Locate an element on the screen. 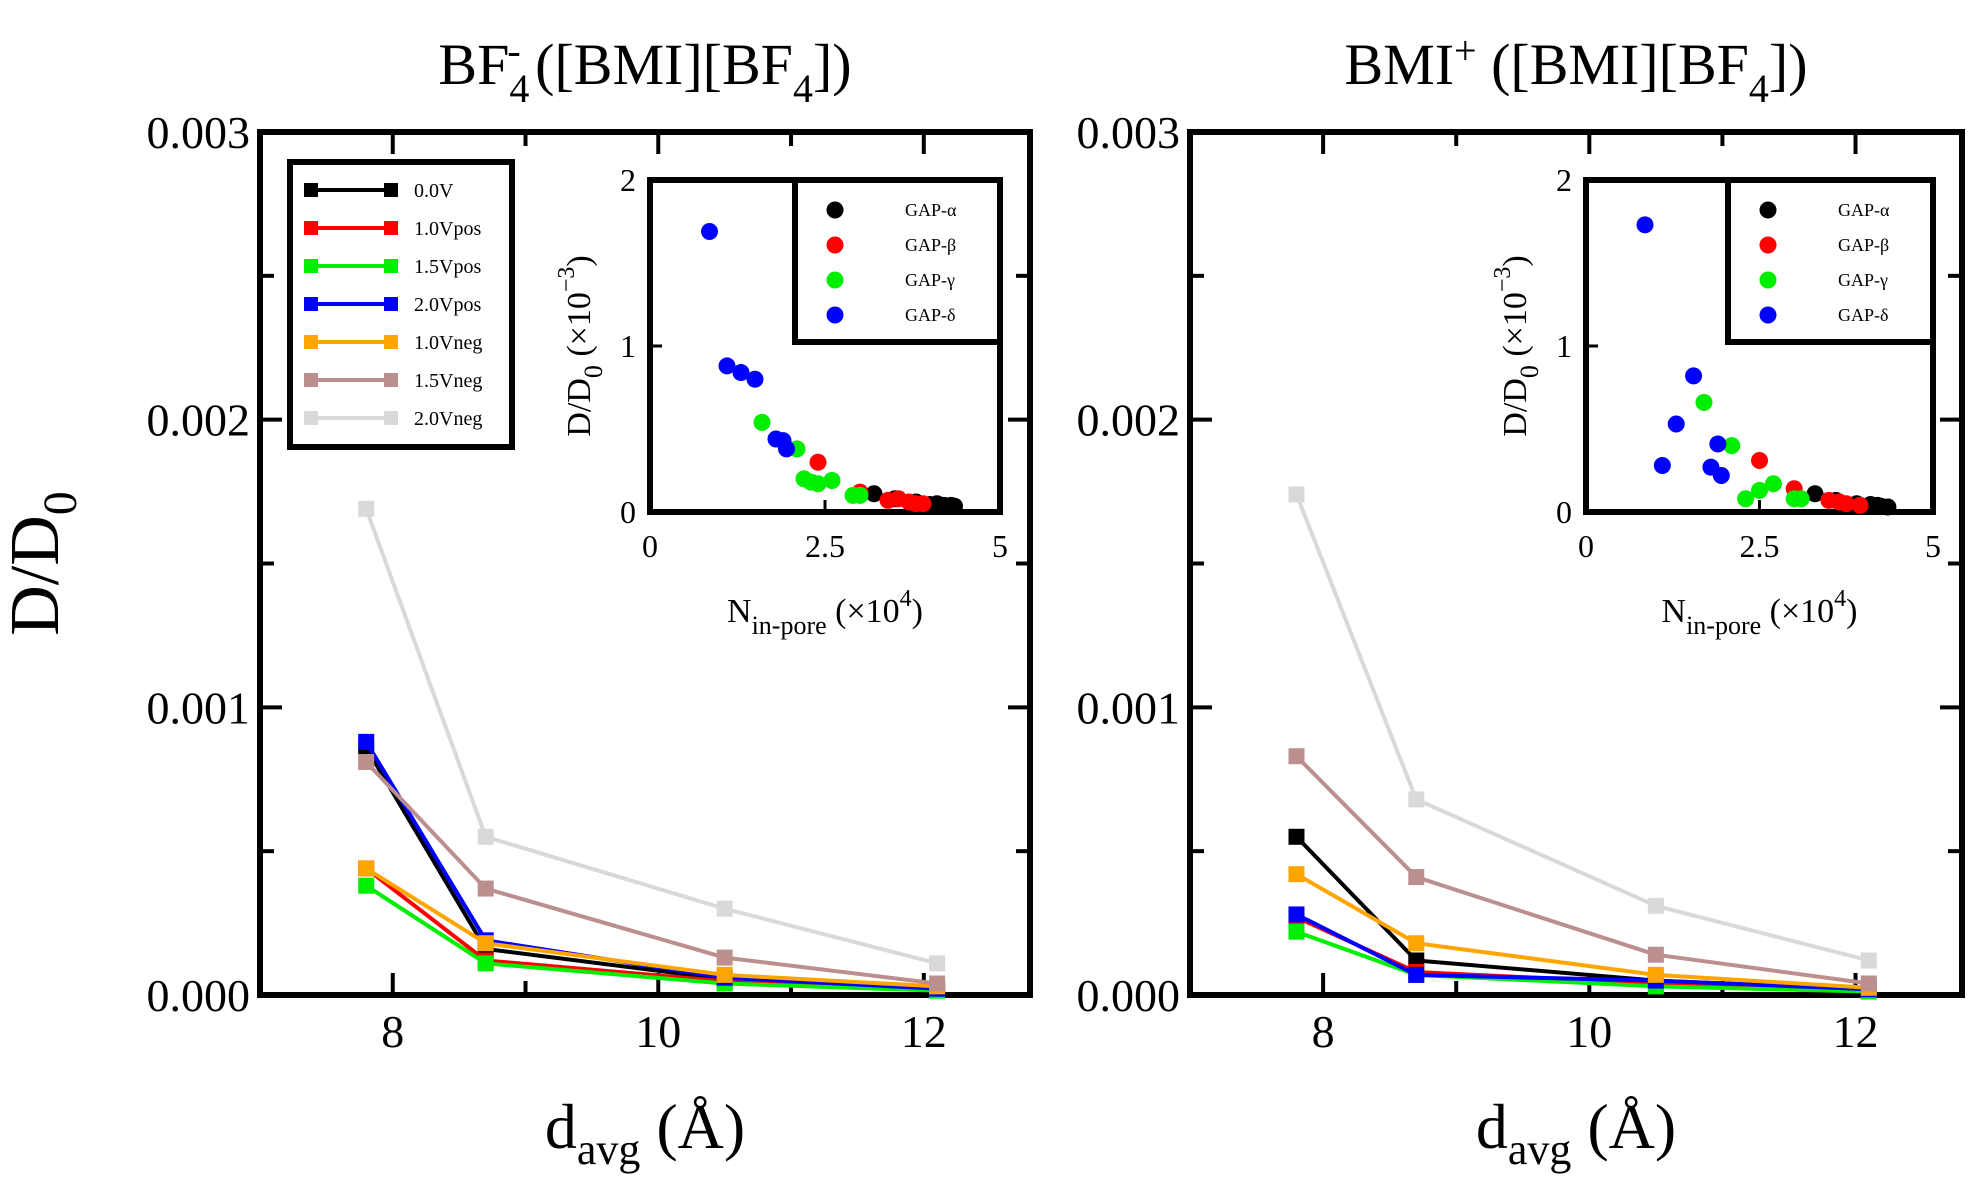  series-line-0.0V is located at coordinates (651, 869).